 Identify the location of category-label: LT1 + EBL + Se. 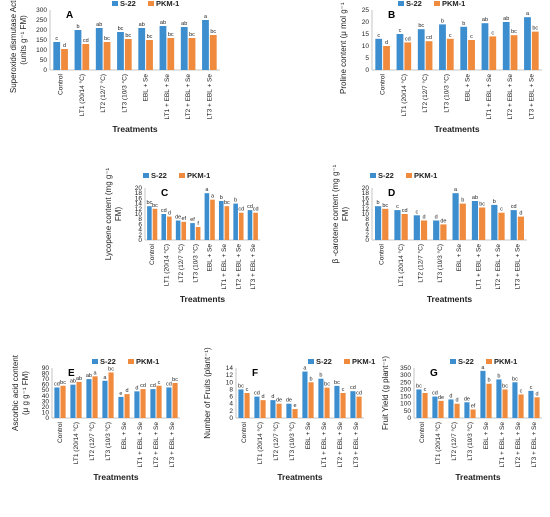
(489, 97).